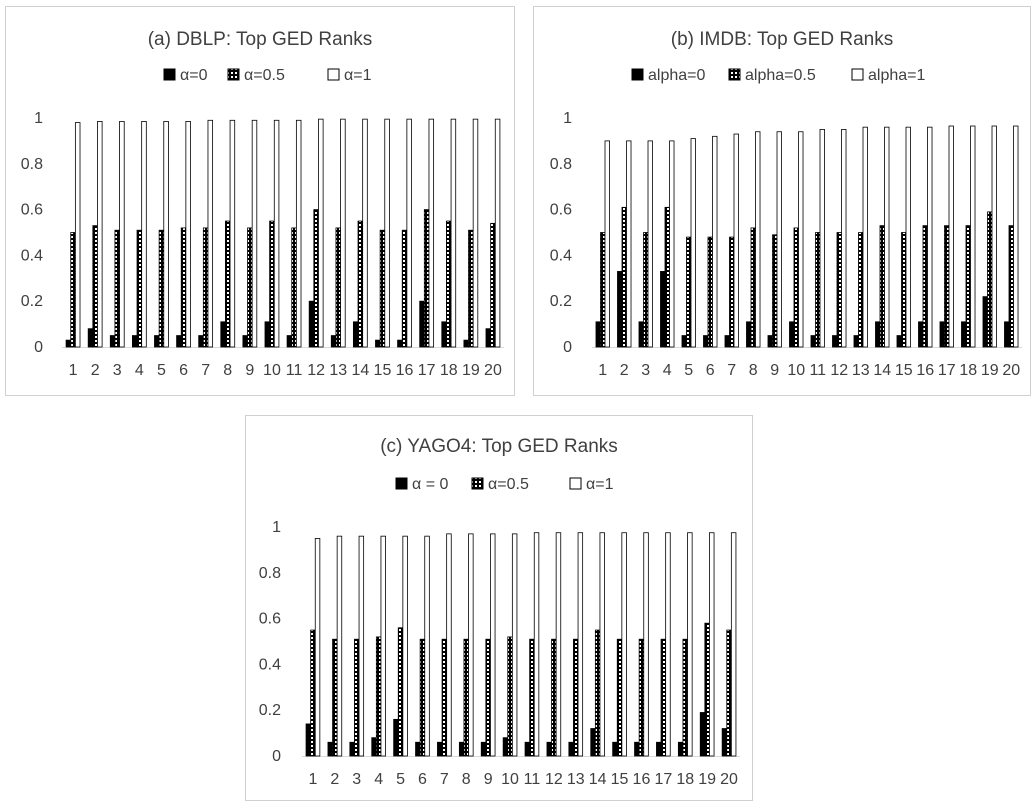 The height and width of the screenshot is (804, 1034). Describe the element at coordinates (183, 370) in the screenshot. I see `x-tick-label: 6` at that location.